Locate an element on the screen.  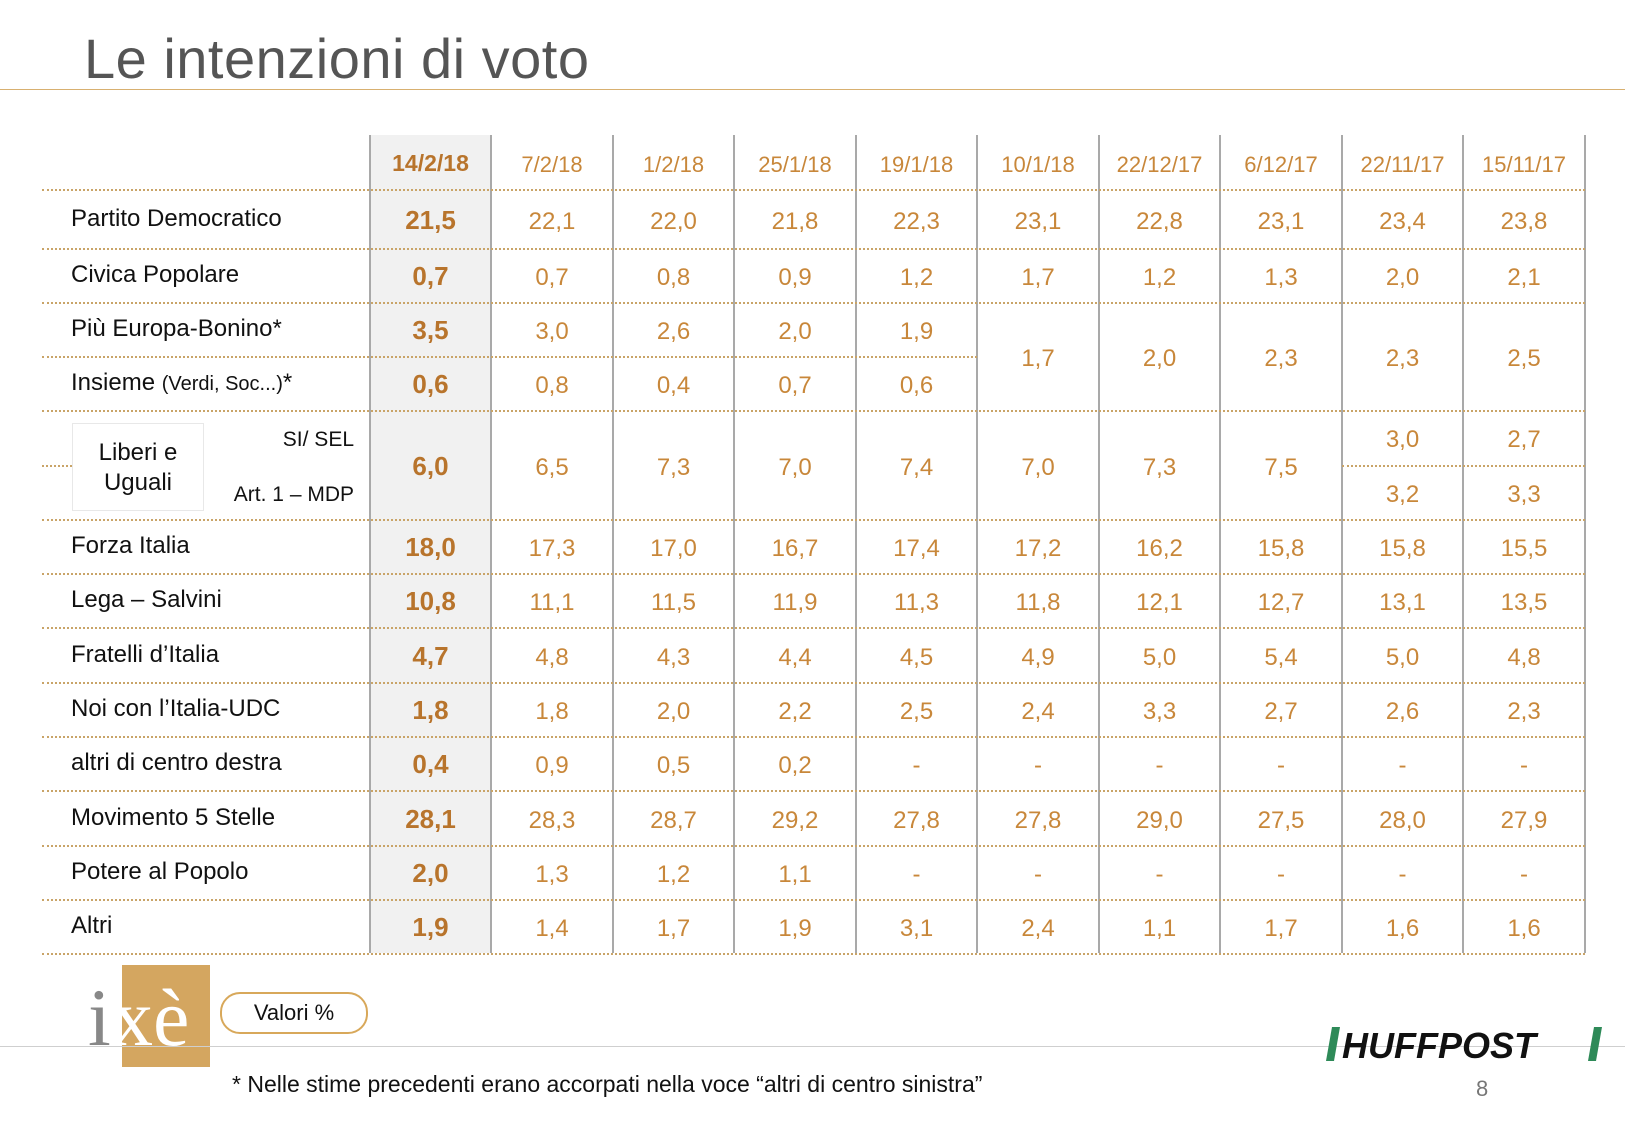
value-cell: 1,7 is located at coordinates (673, 928).